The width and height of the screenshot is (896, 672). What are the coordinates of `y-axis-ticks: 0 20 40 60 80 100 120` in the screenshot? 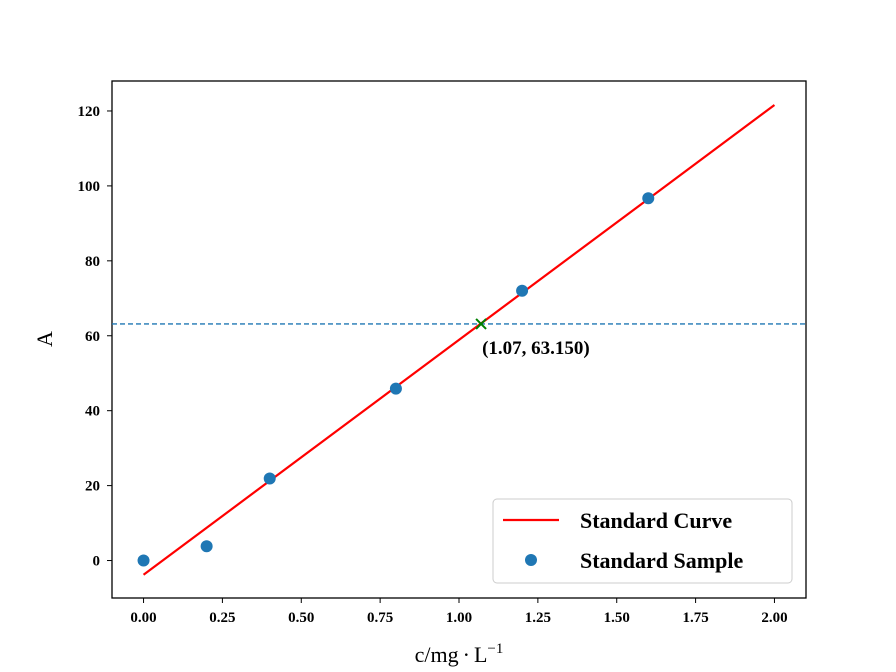 It's located at (95, 337).